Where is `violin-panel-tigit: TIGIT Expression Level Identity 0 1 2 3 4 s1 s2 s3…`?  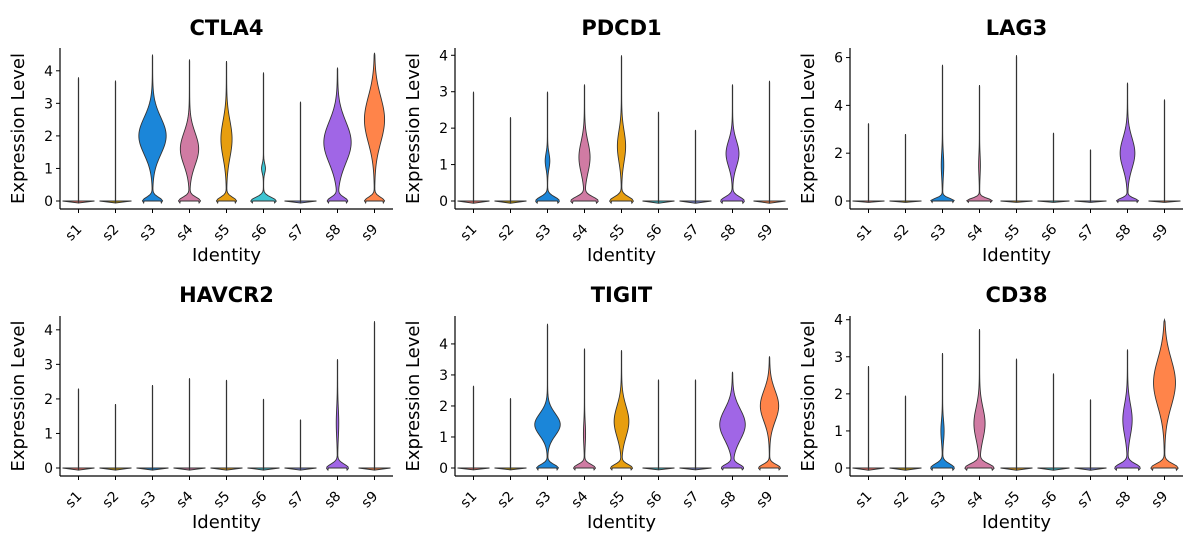
violin-panel-tigit: TIGIT Expression Level Identity 0 1 2 3 4 s1 s2 s3… is located at coordinates (595, 408).